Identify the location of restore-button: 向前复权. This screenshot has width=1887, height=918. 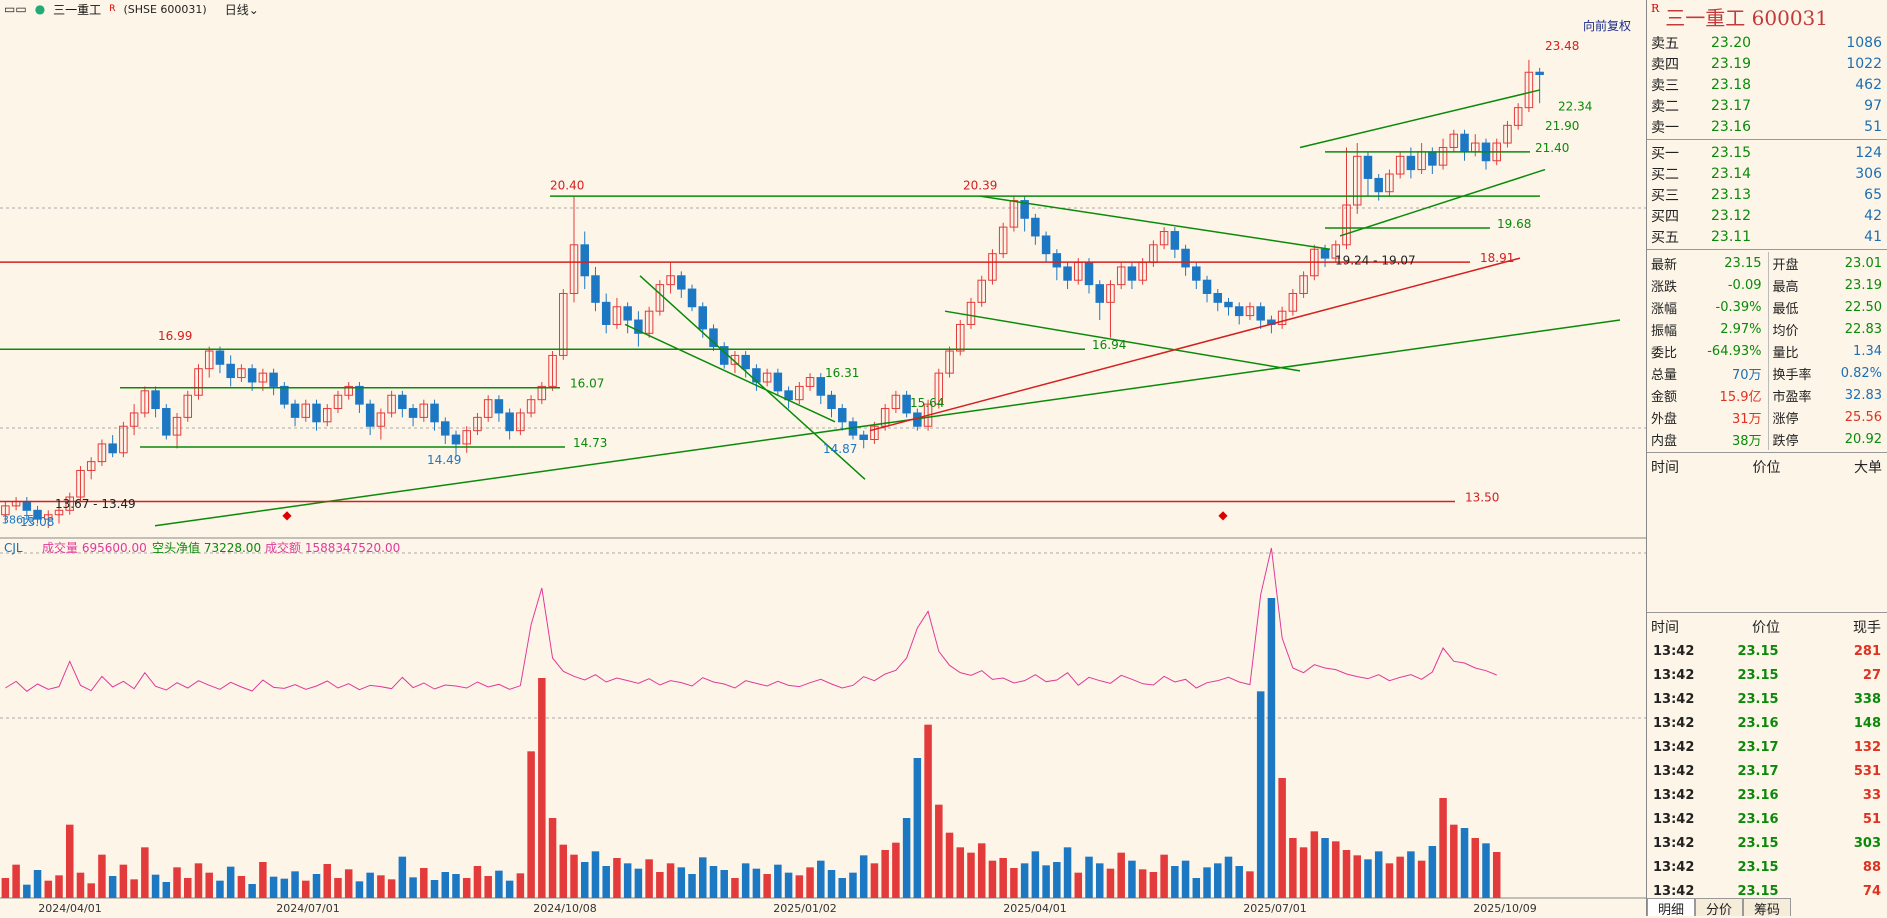
(1607, 25).